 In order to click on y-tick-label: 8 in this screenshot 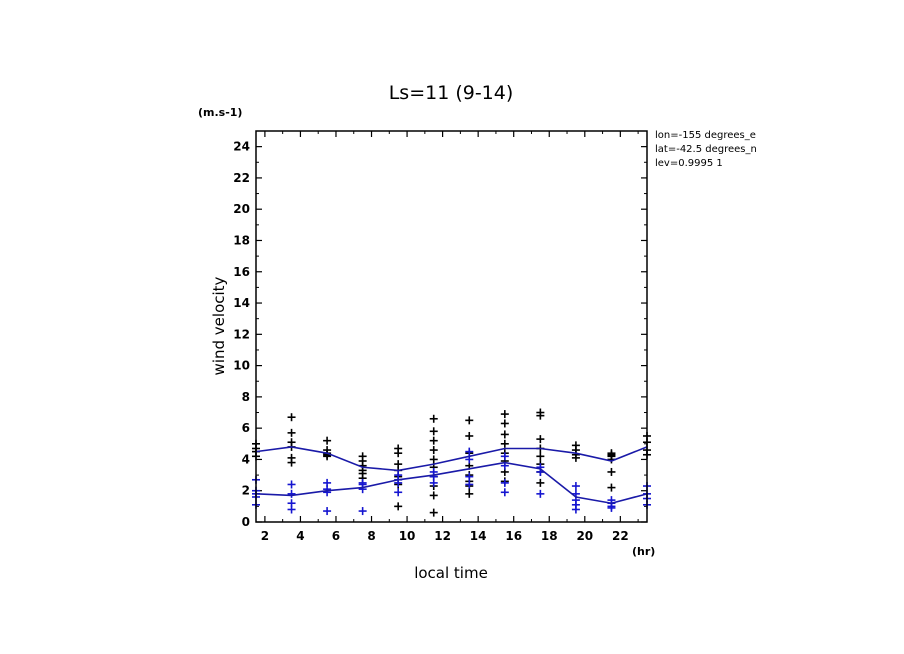, I will do `click(246, 397)`.